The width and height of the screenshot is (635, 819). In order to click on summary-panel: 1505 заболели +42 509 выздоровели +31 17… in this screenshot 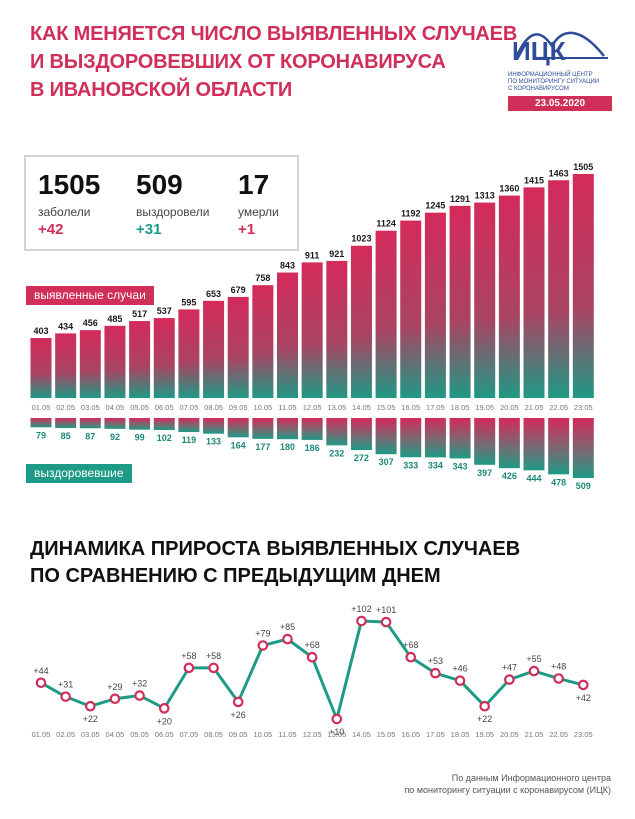, I will do `click(161, 203)`.